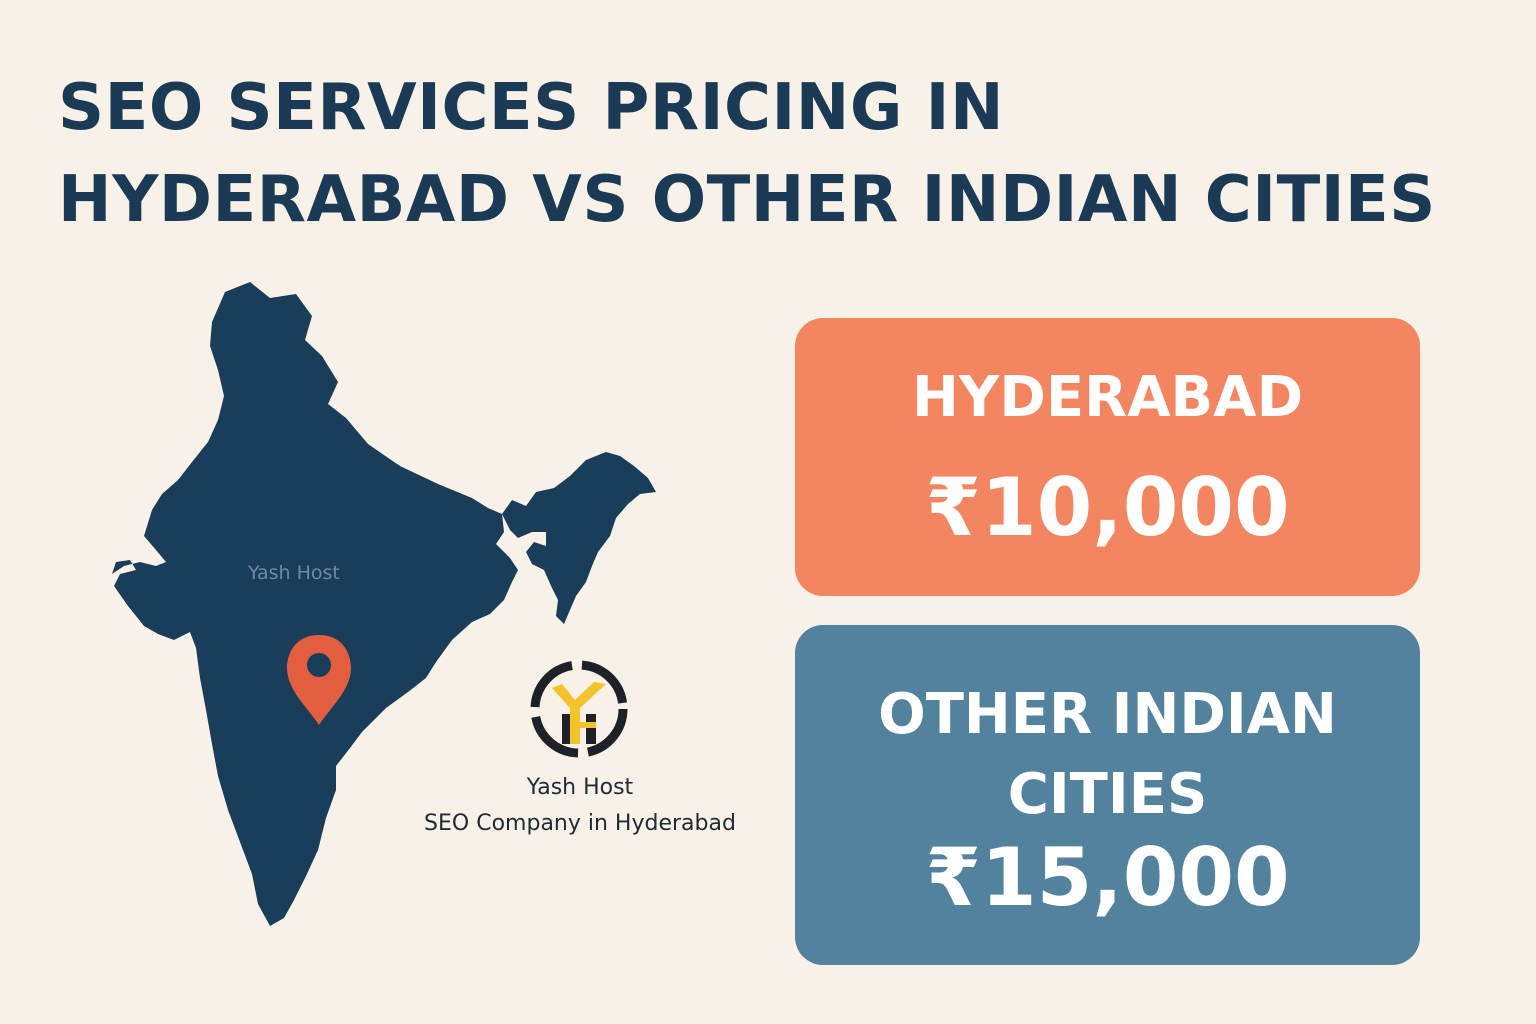  What do you see at coordinates (1107, 507) in the screenshot?
I see `hyderabad-price: ₹10,000` at bounding box center [1107, 507].